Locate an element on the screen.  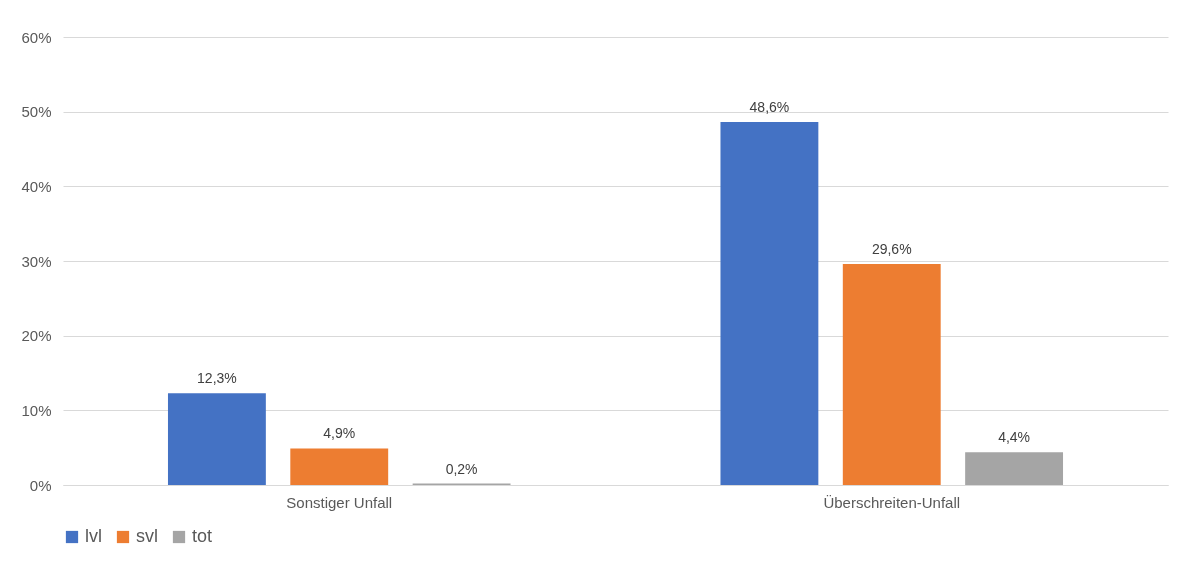
legend-label: svl is located at coordinates (147, 536).